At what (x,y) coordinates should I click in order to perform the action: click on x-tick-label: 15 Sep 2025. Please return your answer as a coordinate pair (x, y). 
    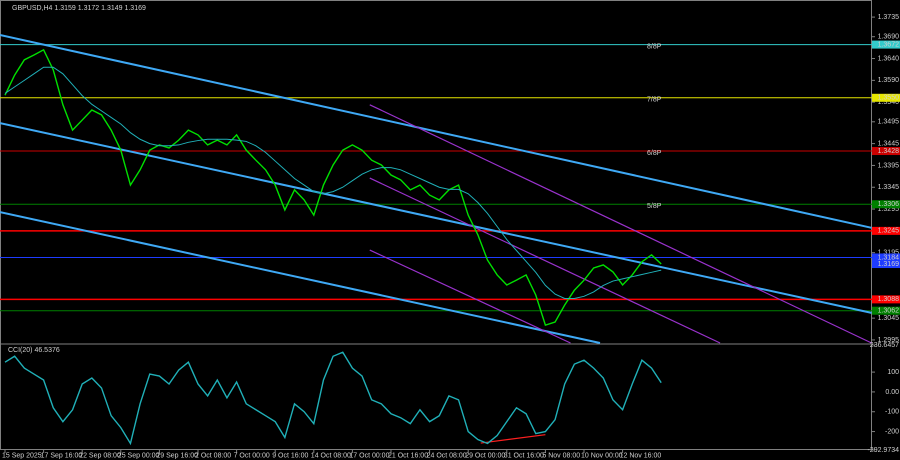
    Looking at the image, I should click on (22, 455).